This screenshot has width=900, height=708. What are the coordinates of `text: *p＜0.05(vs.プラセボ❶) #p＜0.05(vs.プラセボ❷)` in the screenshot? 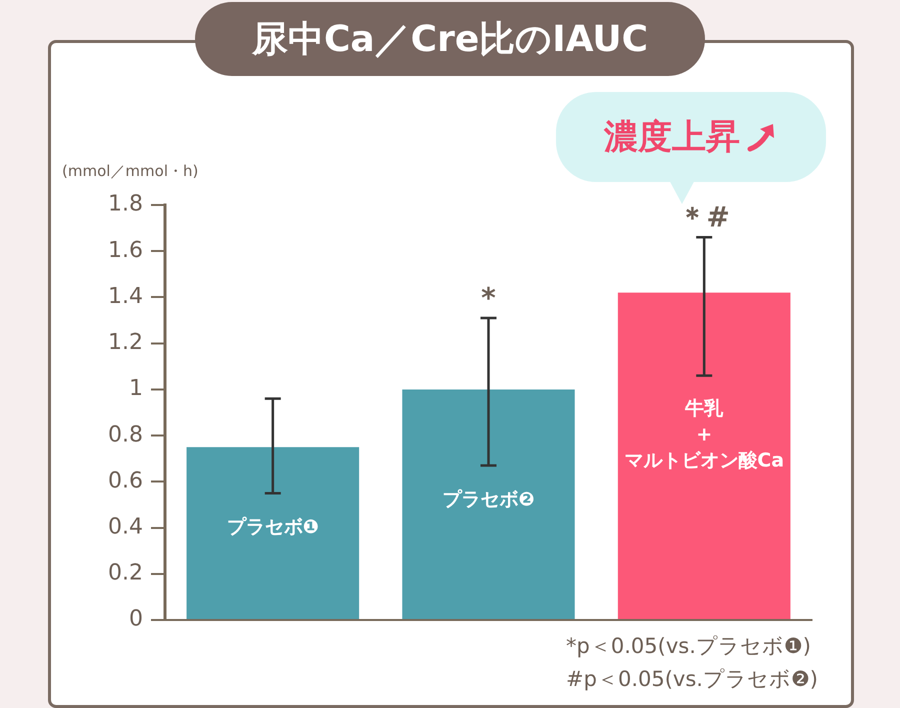 It's located at (692, 663).